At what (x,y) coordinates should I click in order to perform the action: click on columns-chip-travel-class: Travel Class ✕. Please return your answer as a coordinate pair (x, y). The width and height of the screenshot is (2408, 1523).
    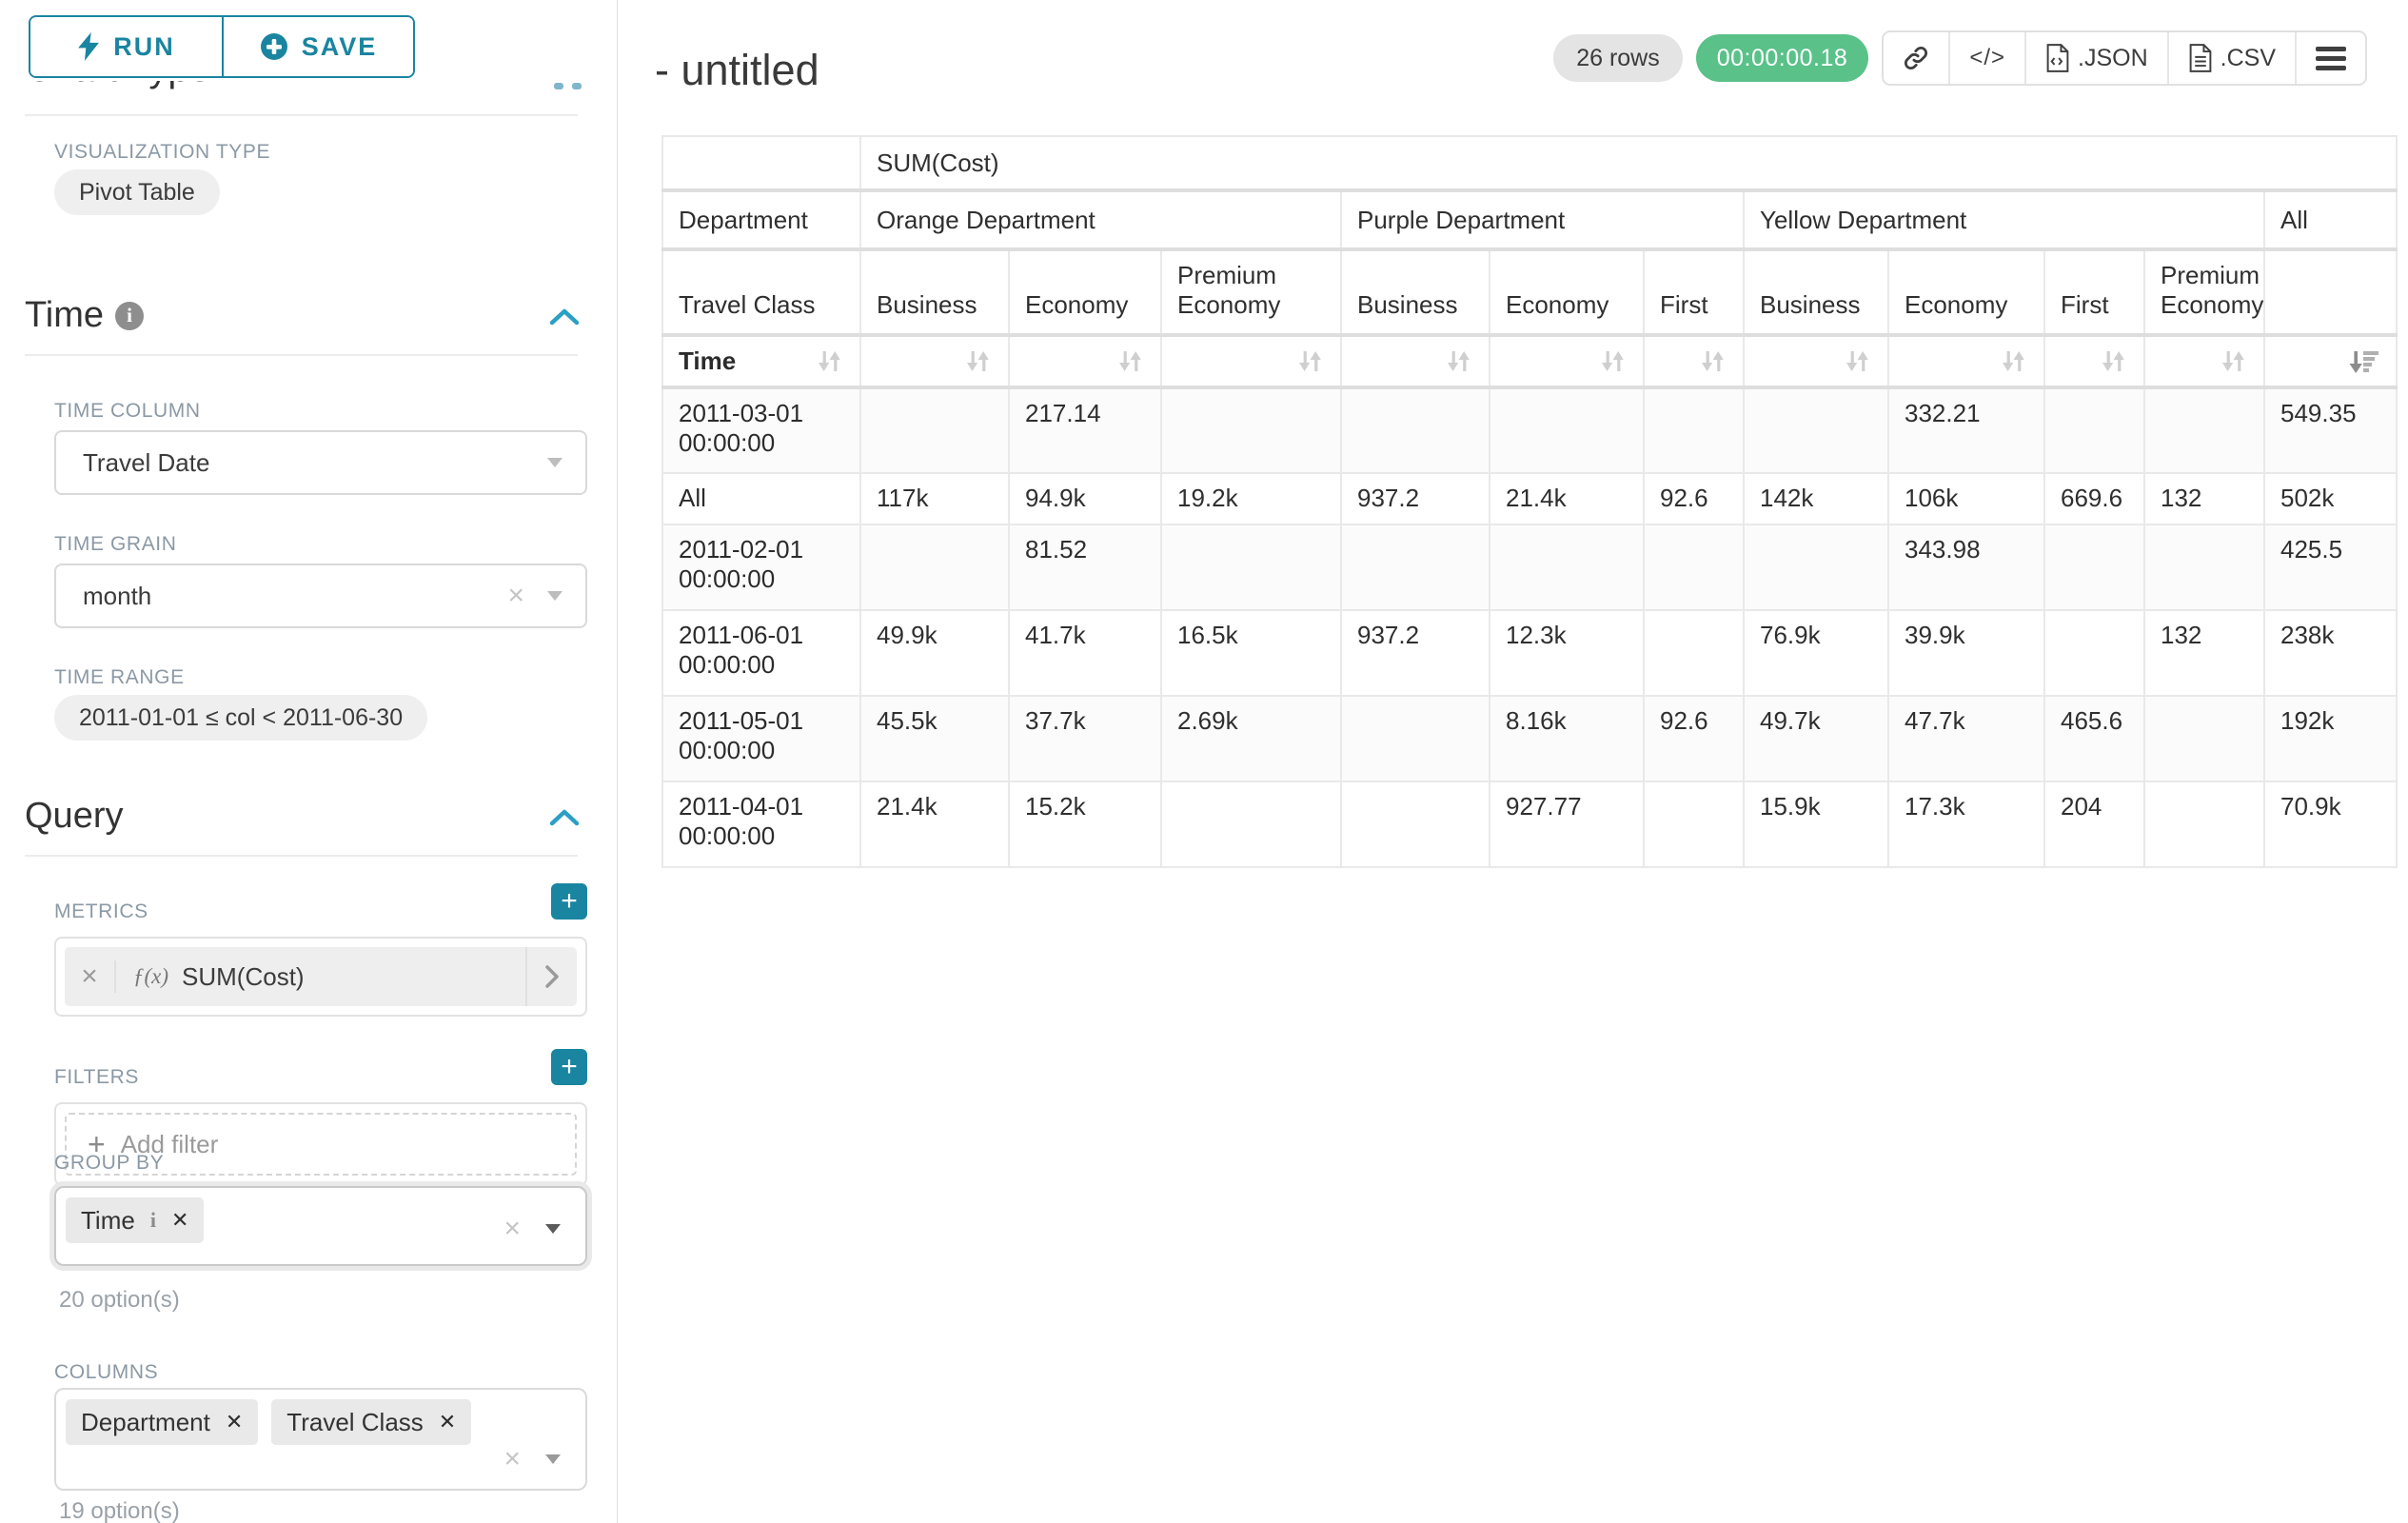
    Looking at the image, I should click on (371, 1422).